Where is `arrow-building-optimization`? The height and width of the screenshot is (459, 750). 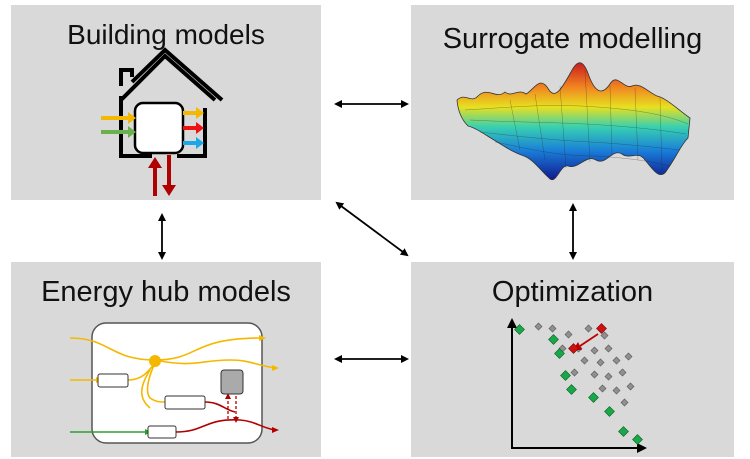
arrow-building-optimization is located at coordinates (372, 229).